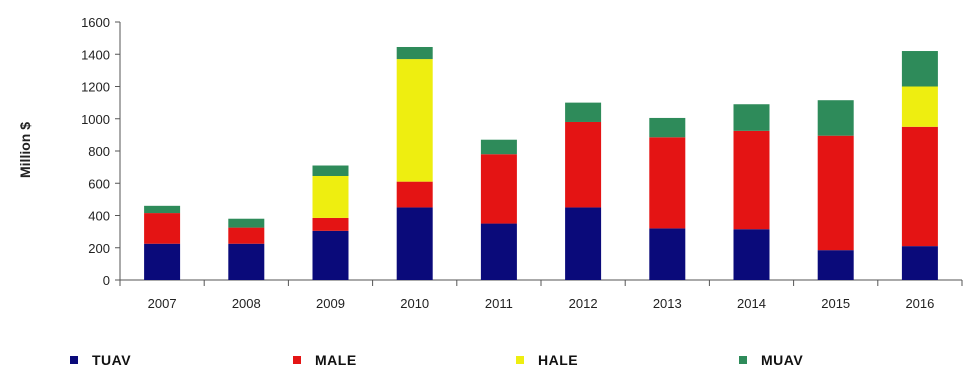 This screenshot has height=376, width=971. Describe the element at coordinates (667, 183) in the screenshot. I see `bar-male-2013` at that location.